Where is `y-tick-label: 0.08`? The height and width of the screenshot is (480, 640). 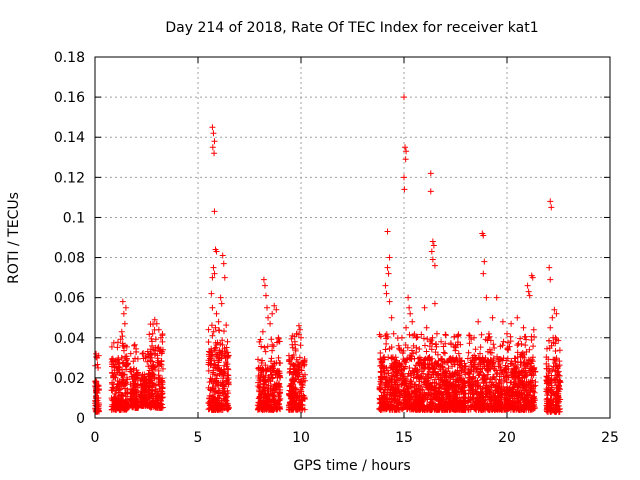
y-tick-label: 0.08 is located at coordinates (69, 259).